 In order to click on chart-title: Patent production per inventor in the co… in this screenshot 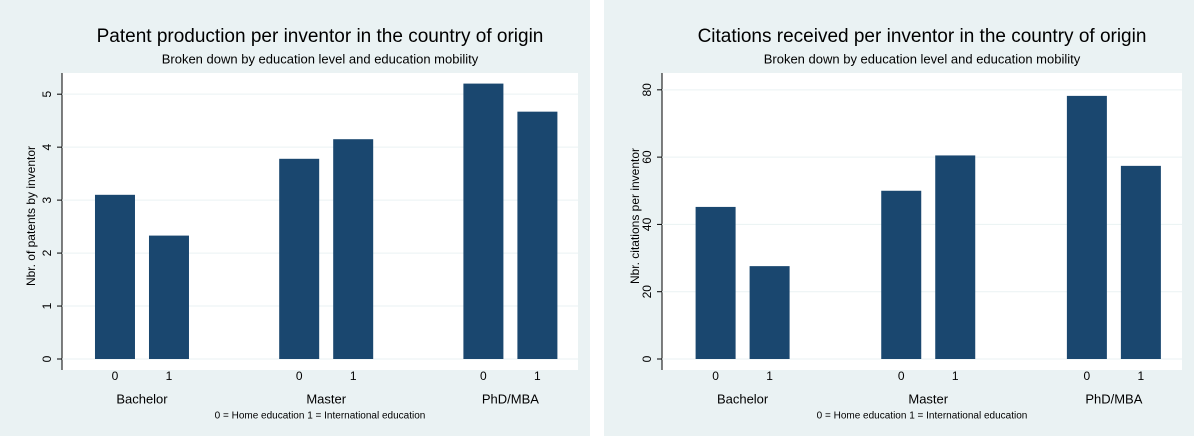, I will do `click(320, 36)`.